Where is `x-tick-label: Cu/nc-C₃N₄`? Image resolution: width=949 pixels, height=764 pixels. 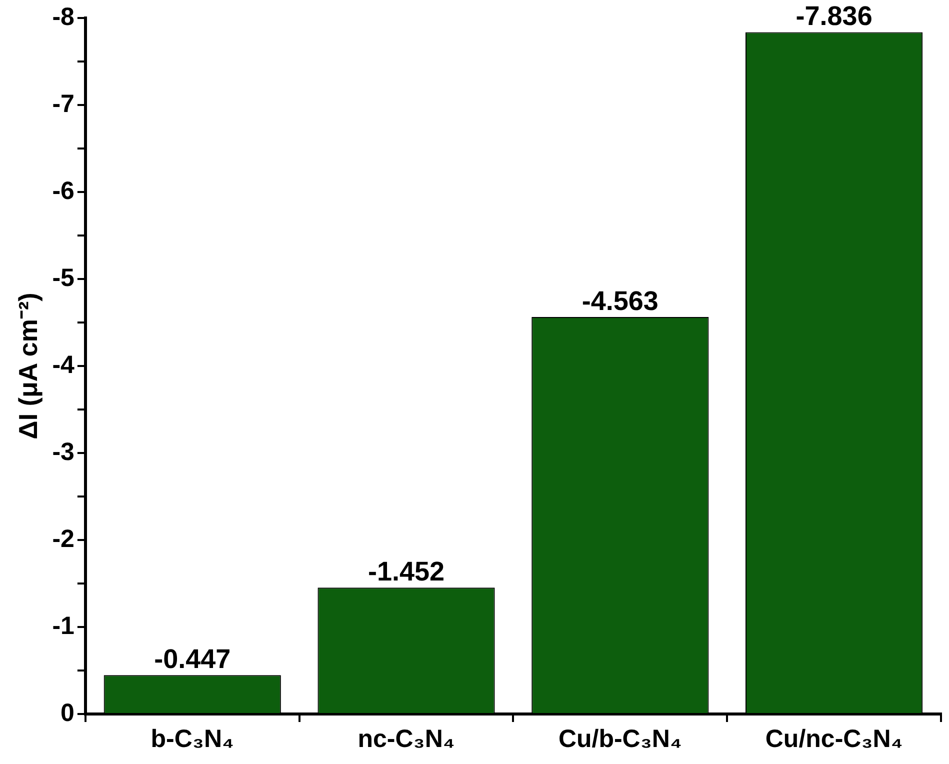
x-tick-label: Cu/nc-C₃N₄ is located at coordinates (834, 738).